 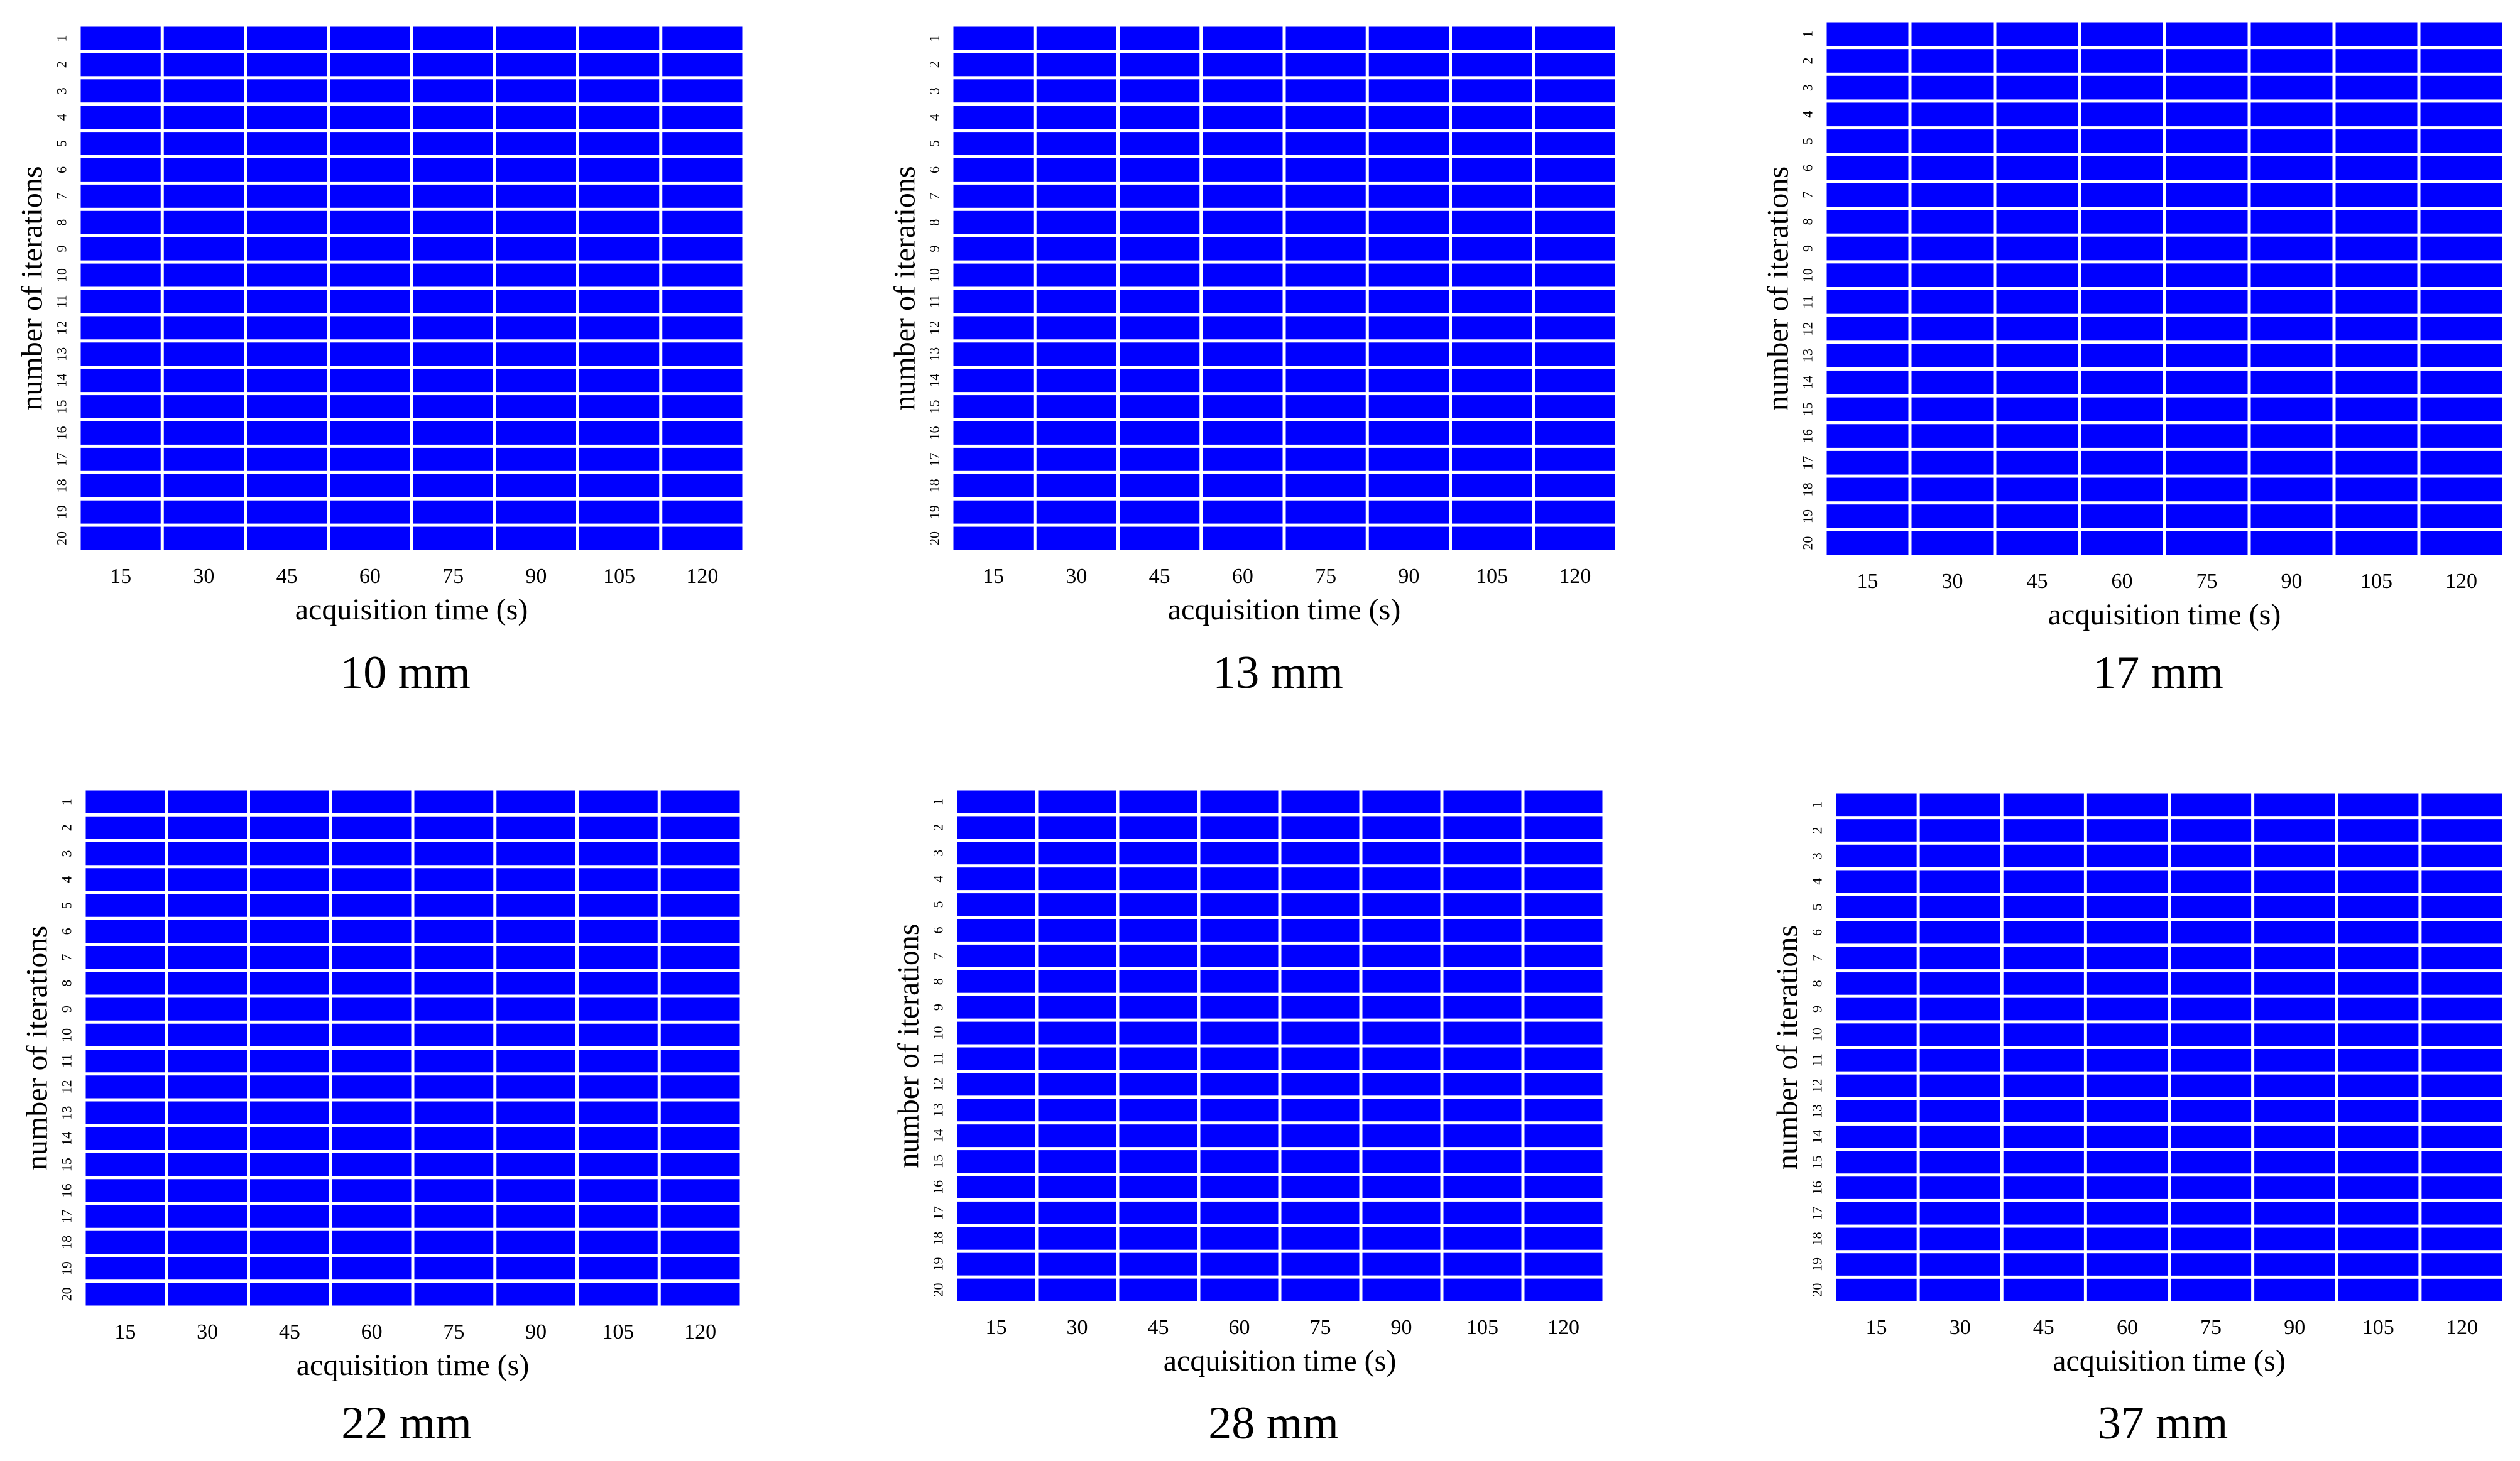 What do you see at coordinates (938, 828) in the screenshot?
I see `y-tick-label: 2` at bounding box center [938, 828].